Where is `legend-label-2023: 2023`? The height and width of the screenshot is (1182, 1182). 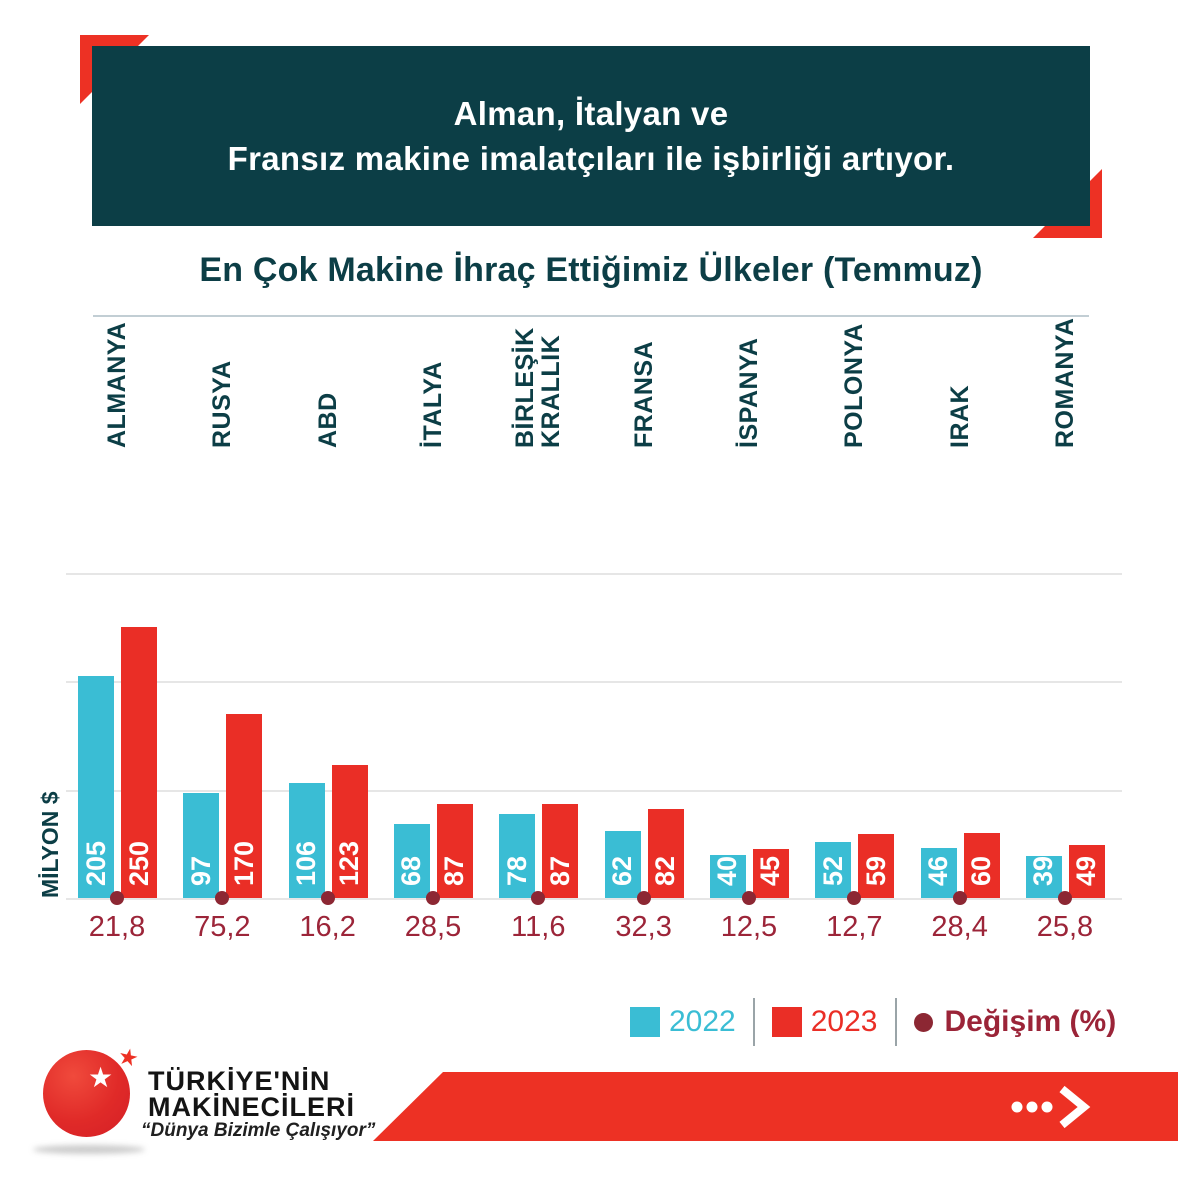 legend-label-2023: 2023 is located at coordinates (844, 1021).